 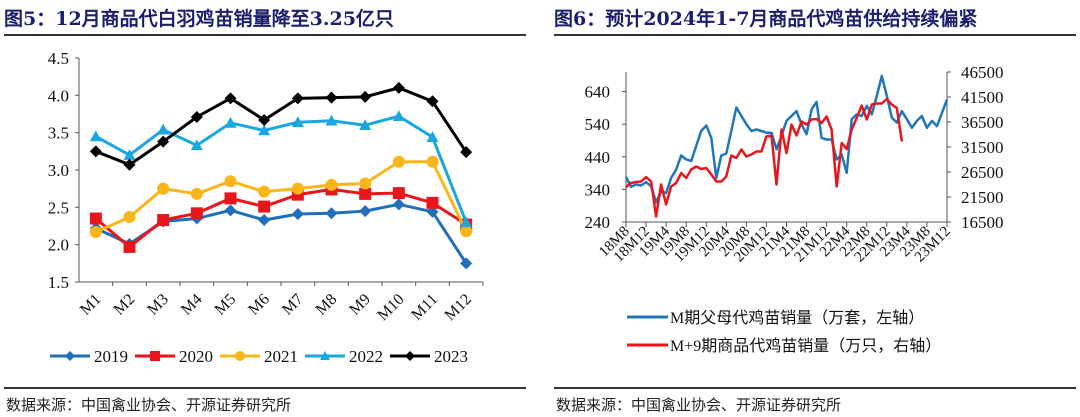 I want to click on legend-marker-2019, so click(x=70, y=356).